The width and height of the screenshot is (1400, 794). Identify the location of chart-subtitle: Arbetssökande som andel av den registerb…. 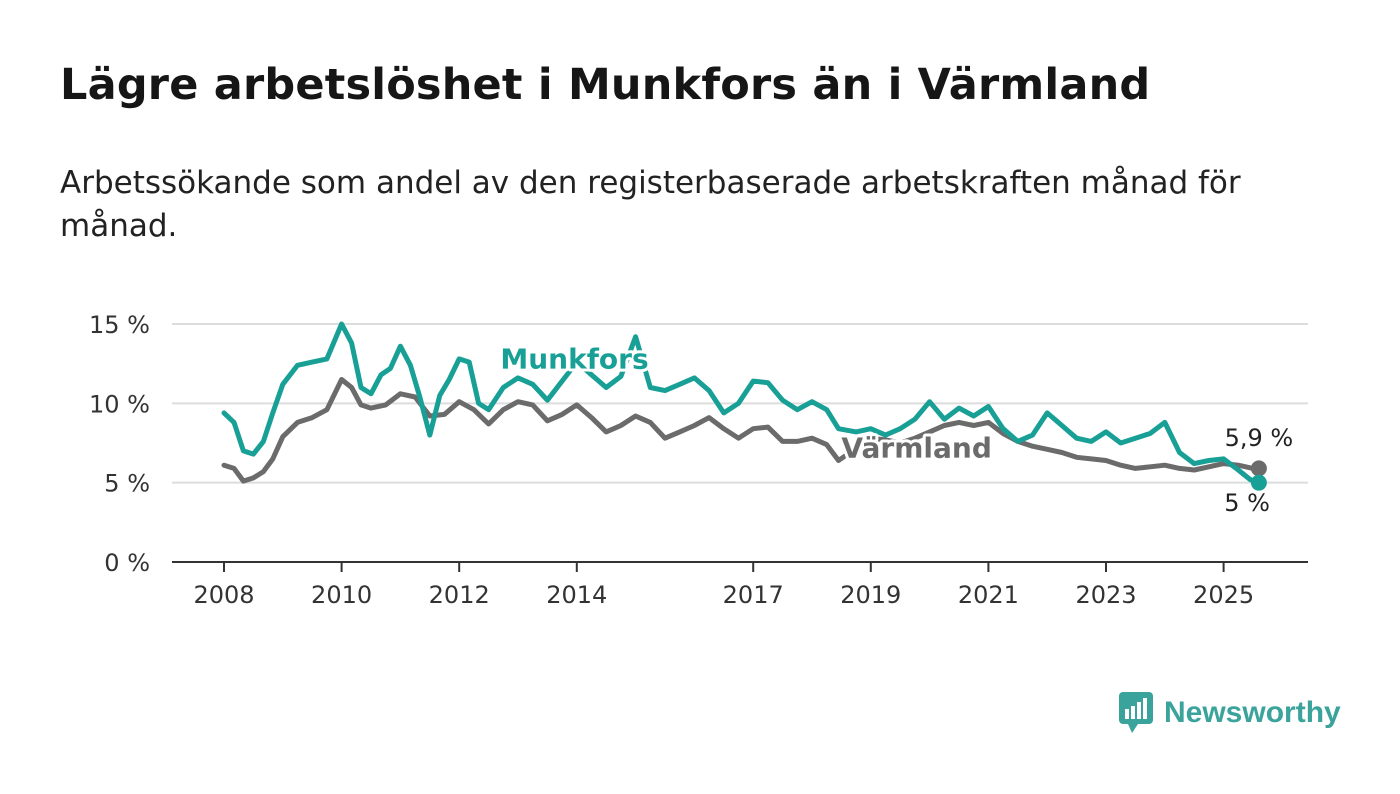
(650, 204).